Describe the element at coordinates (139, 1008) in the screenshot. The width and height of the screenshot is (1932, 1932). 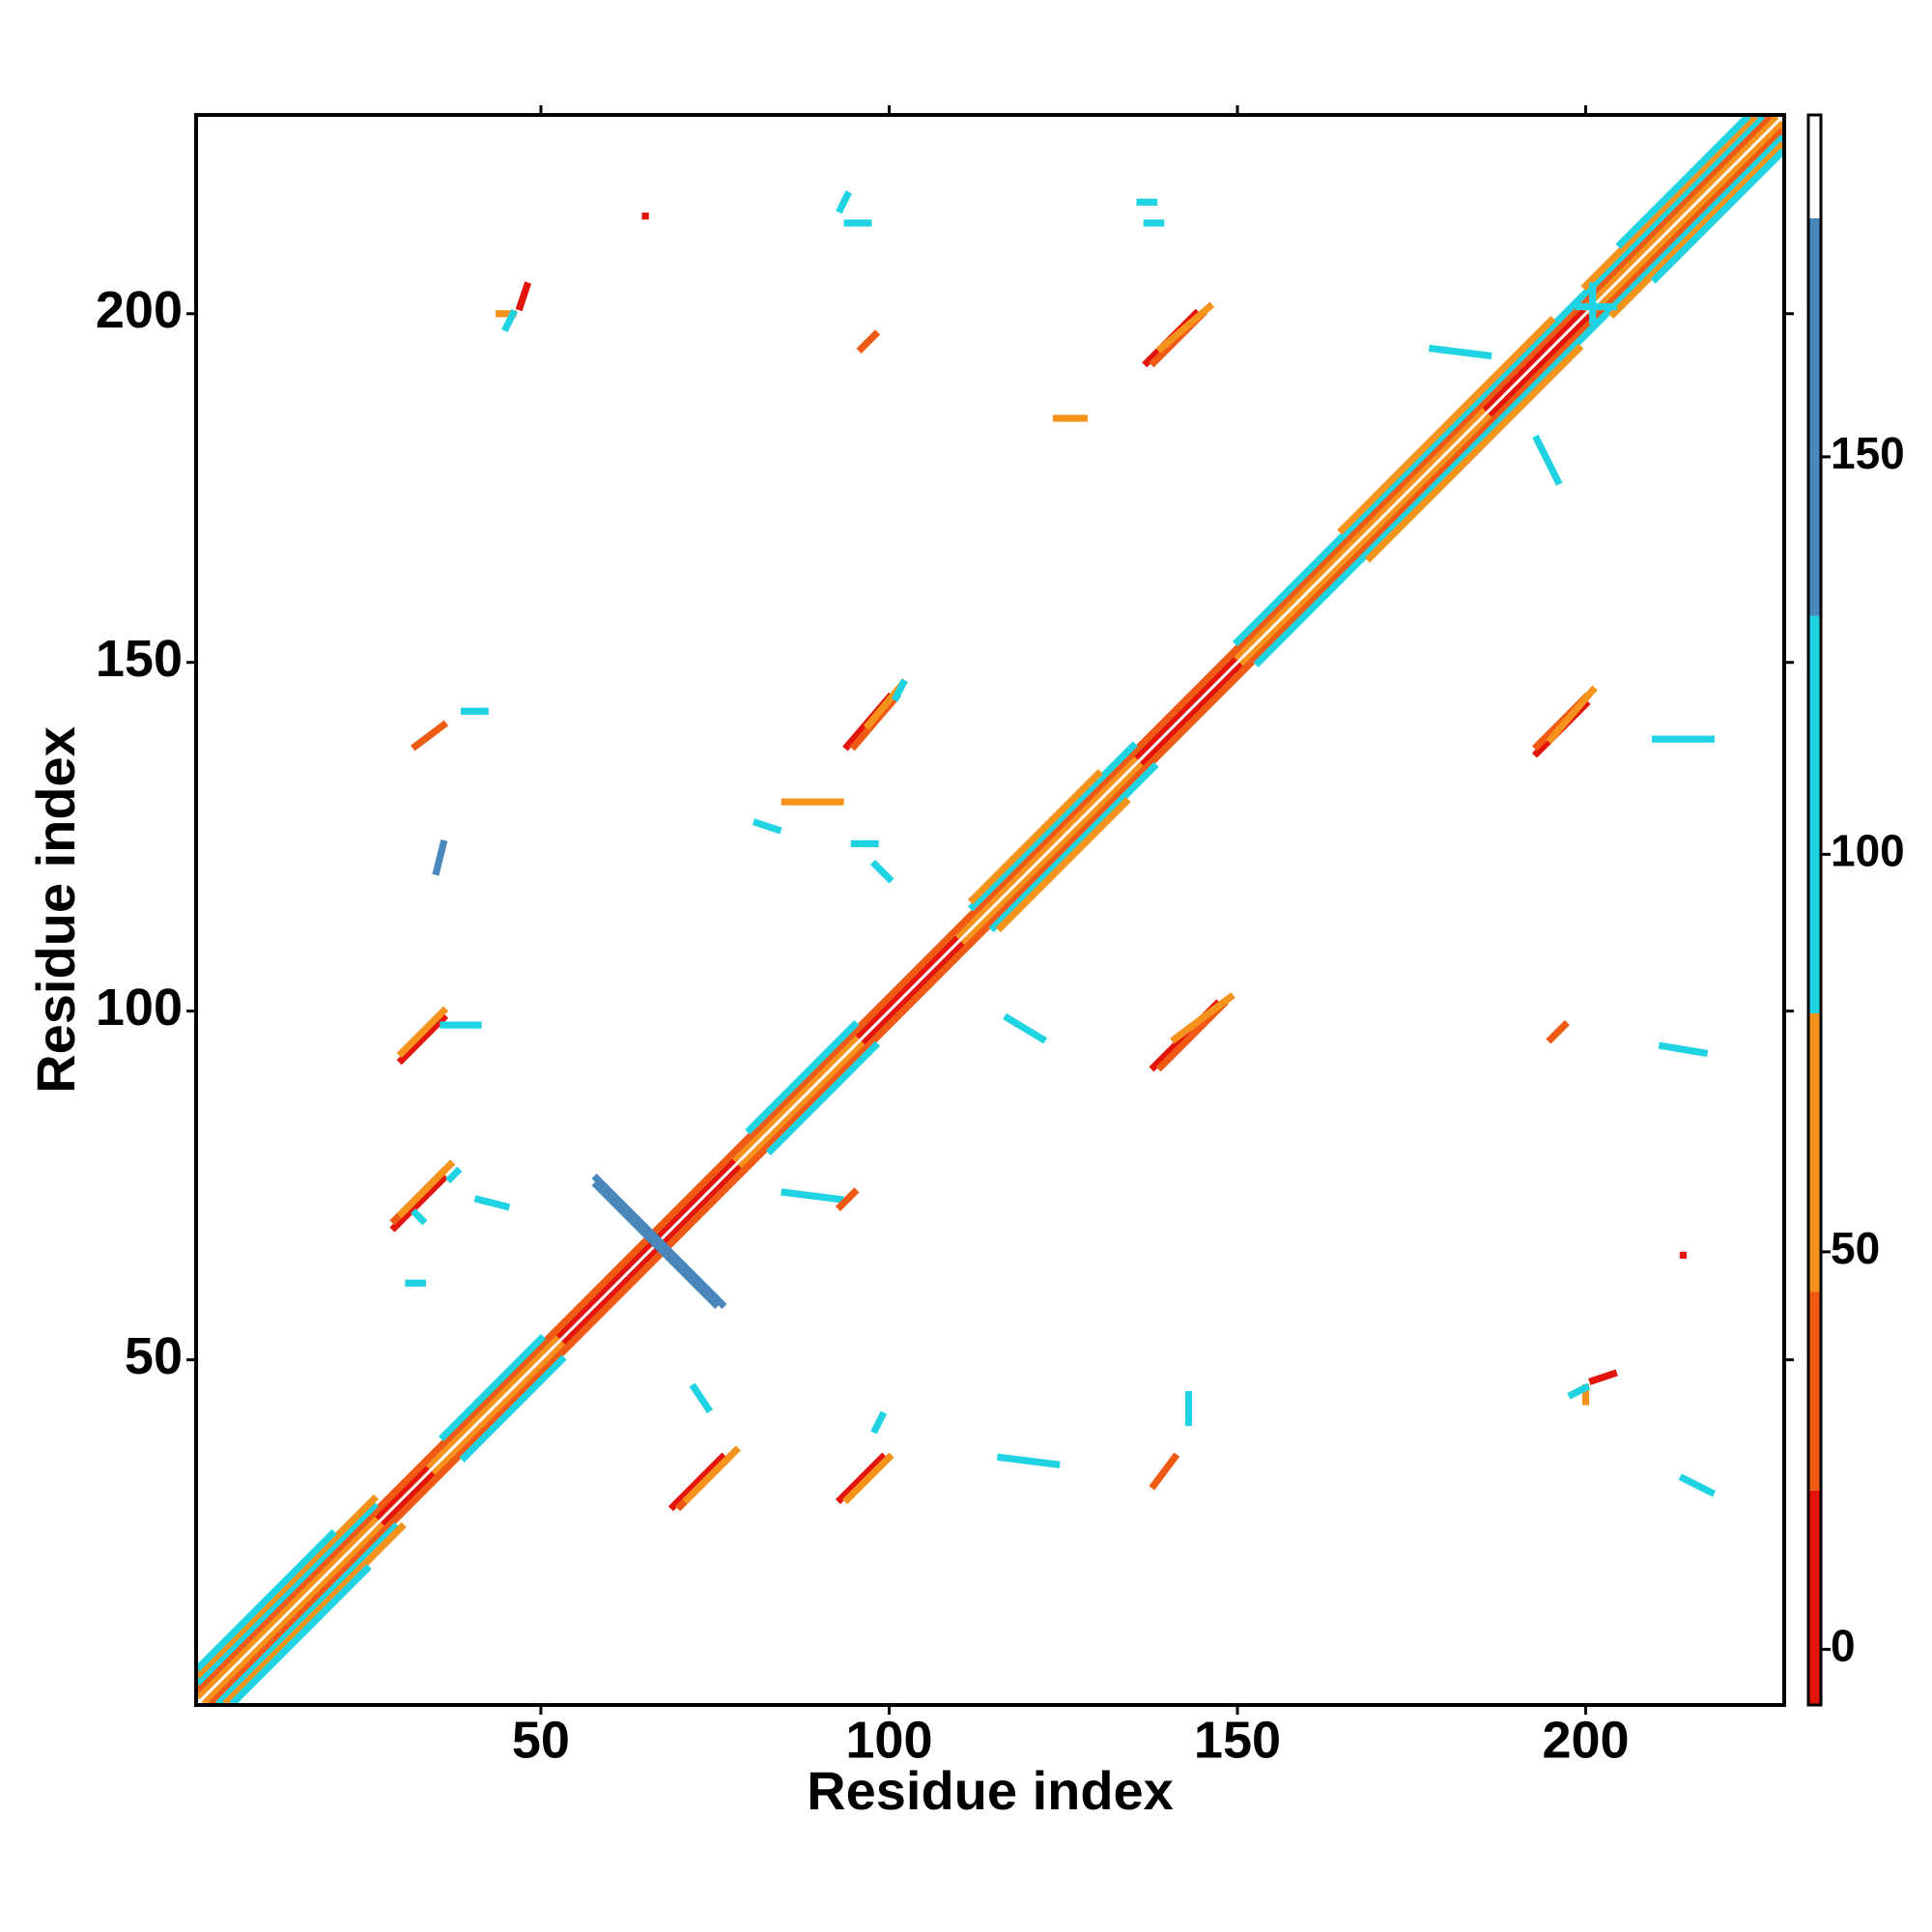
I see `y-tick-label: 100` at that location.